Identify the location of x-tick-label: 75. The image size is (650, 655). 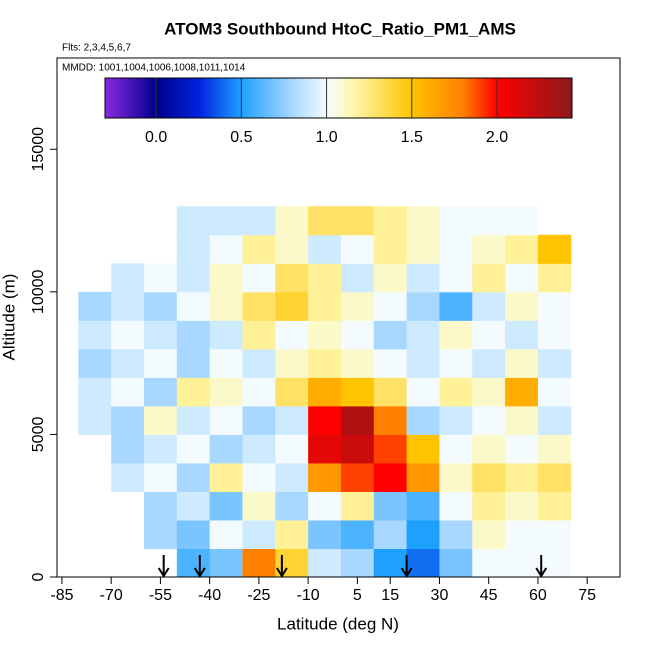
(587, 595).